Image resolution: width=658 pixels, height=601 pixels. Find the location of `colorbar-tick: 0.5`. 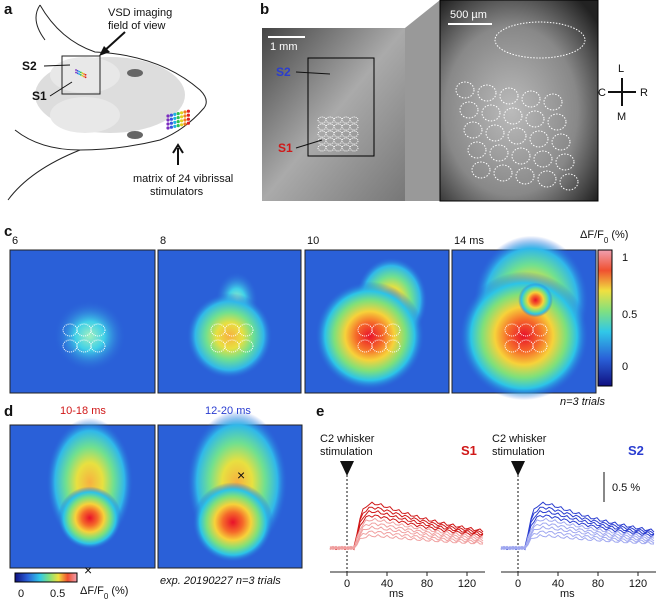

colorbar-tick: 0.5 is located at coordinates (629, 315).